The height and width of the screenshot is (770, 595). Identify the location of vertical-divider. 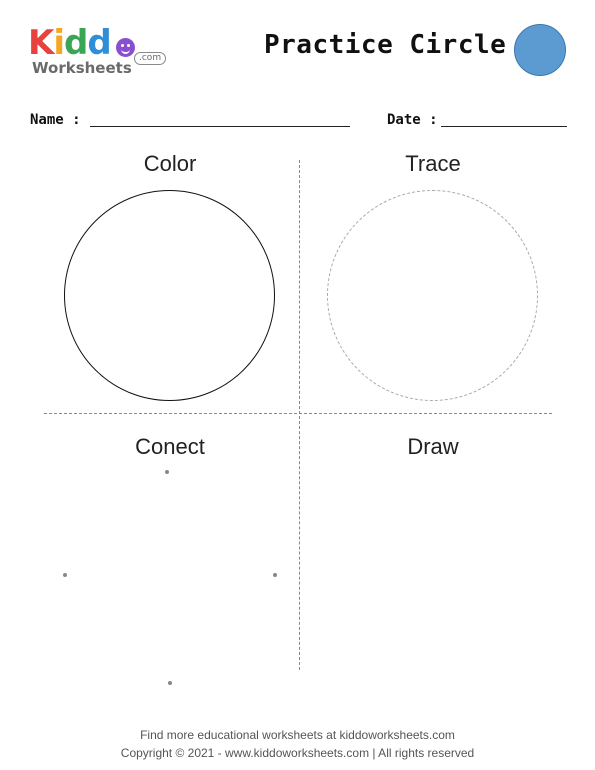
(299, 415).